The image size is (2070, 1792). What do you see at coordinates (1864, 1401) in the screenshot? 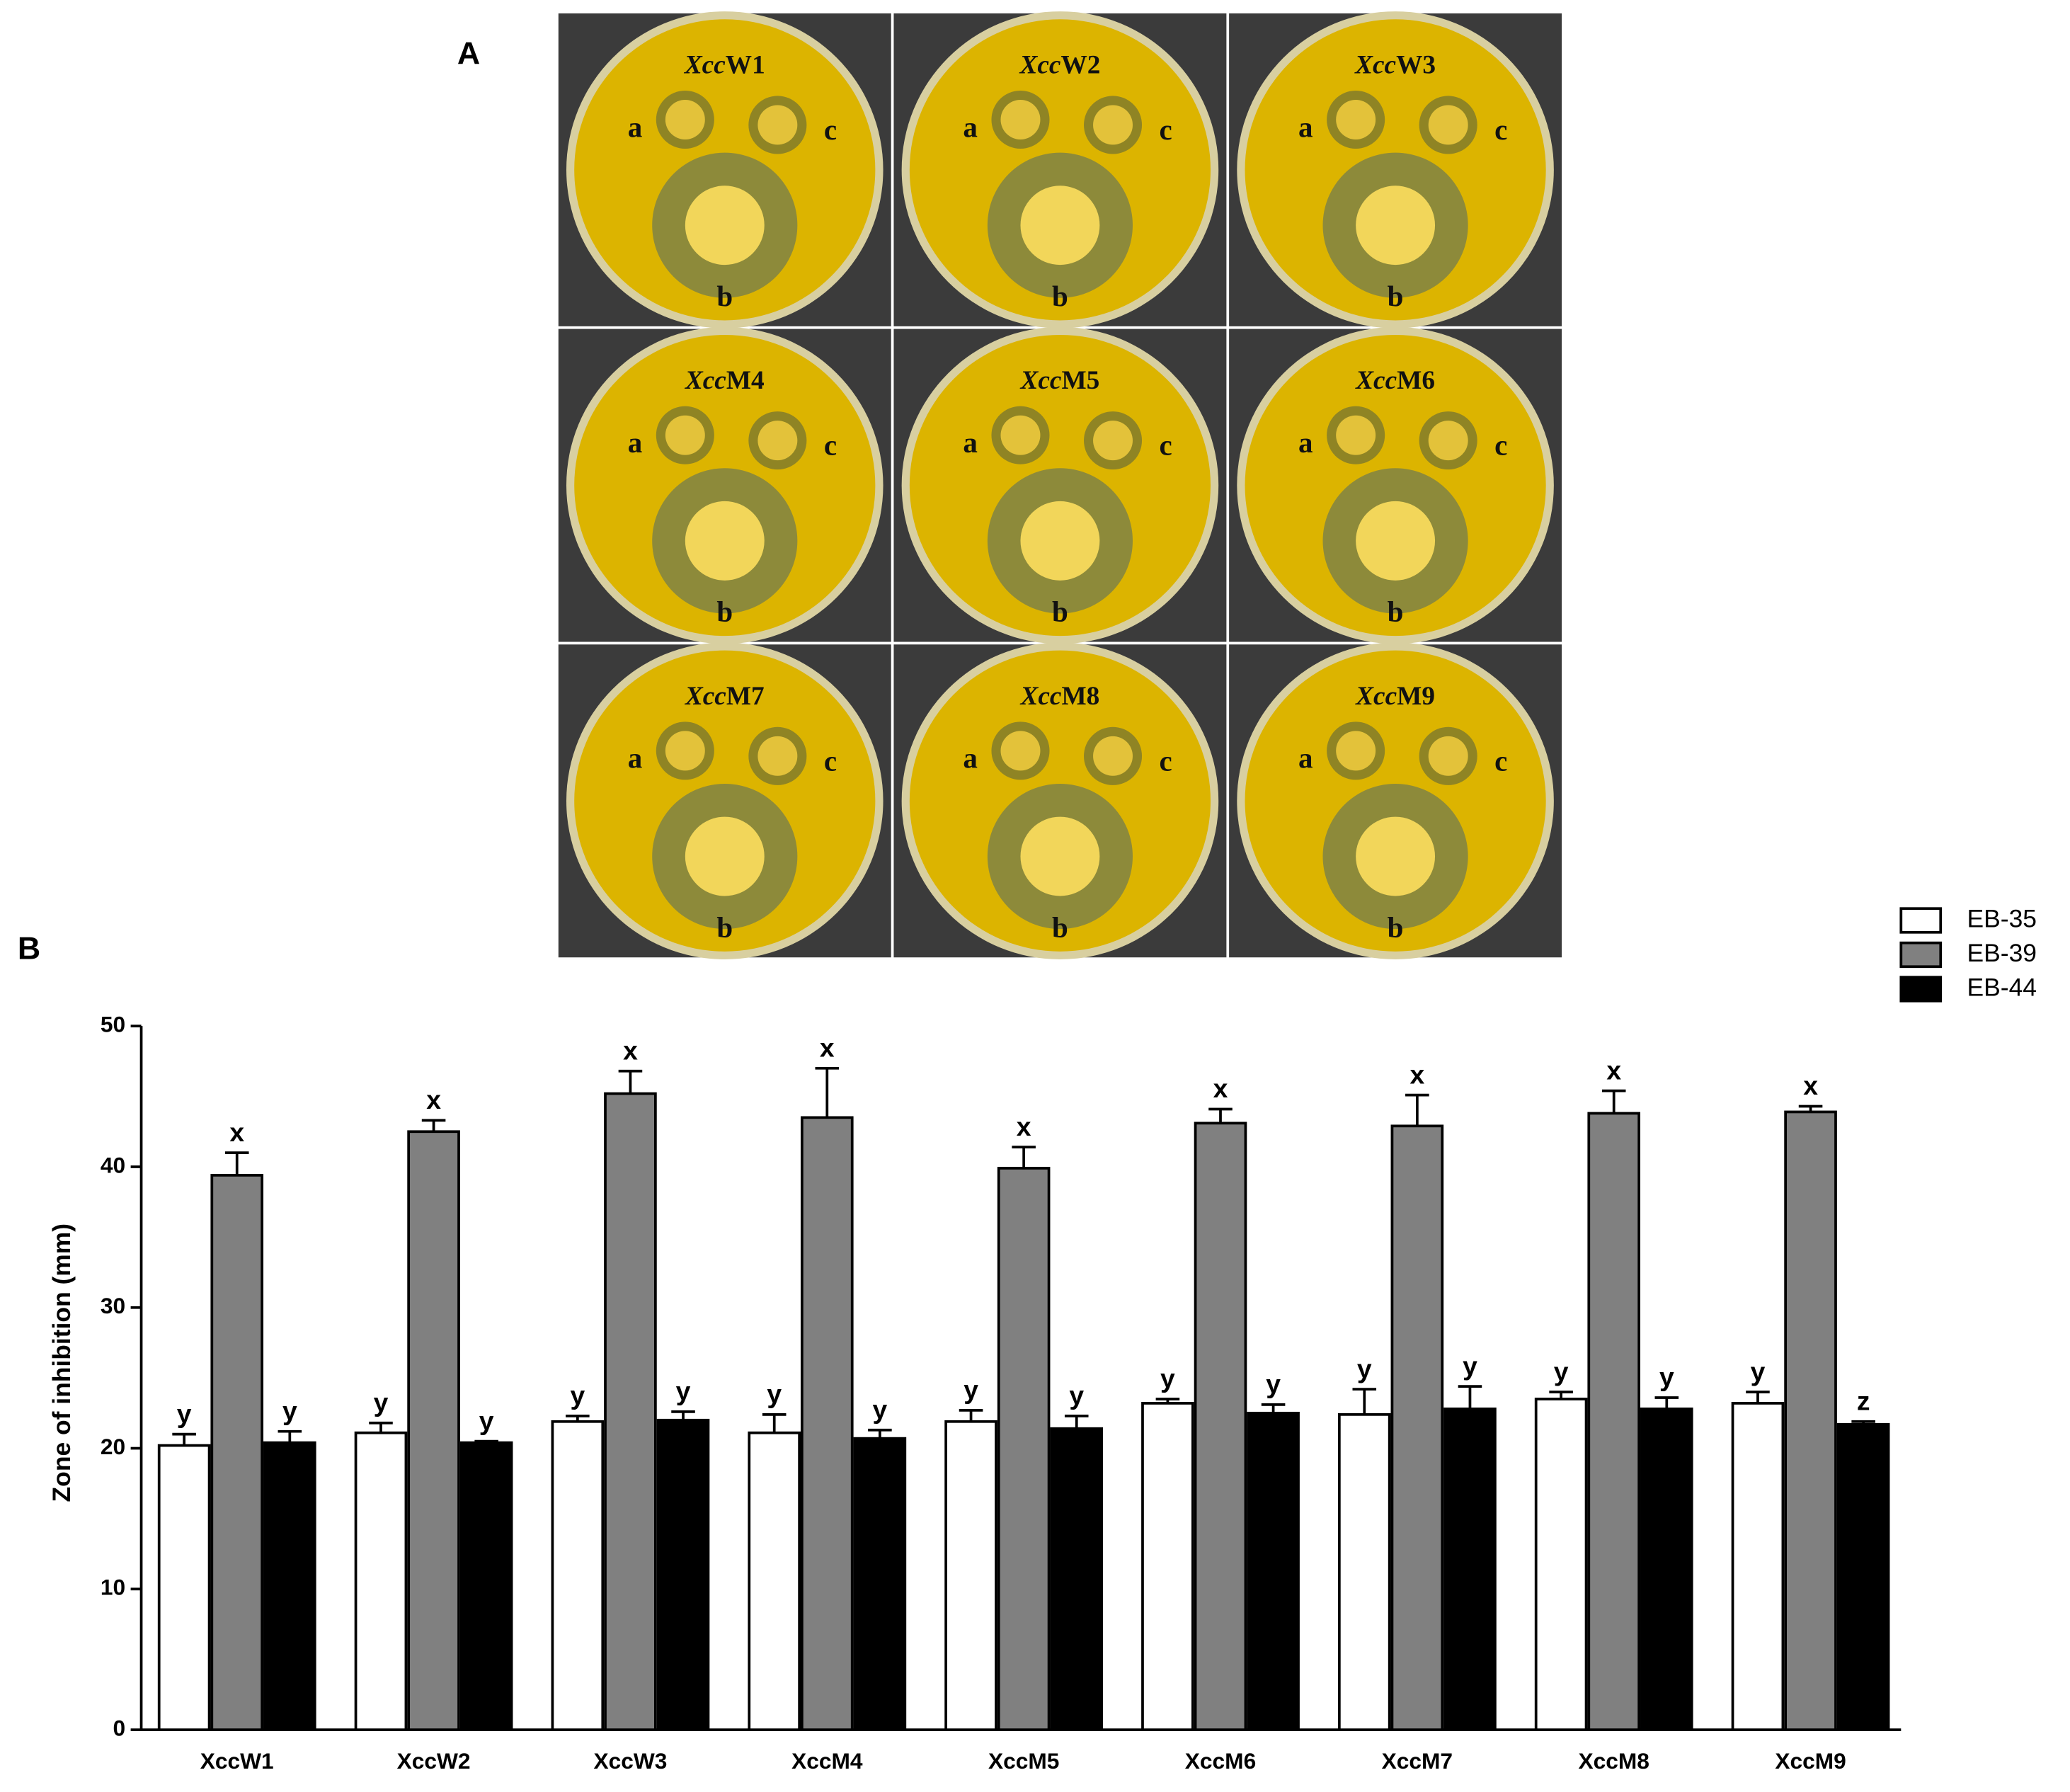
I see `significance-letter: z` at bounding box center [1864, 1401].